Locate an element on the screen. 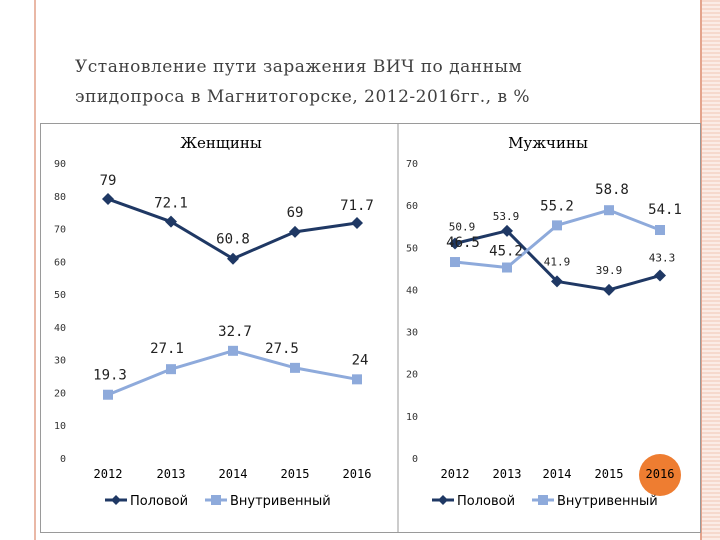 Image resolution: width=720 pixels, height=540 pixels. chart-2-legend-label-2: Внутривенный is located at coordinates (607, 501).